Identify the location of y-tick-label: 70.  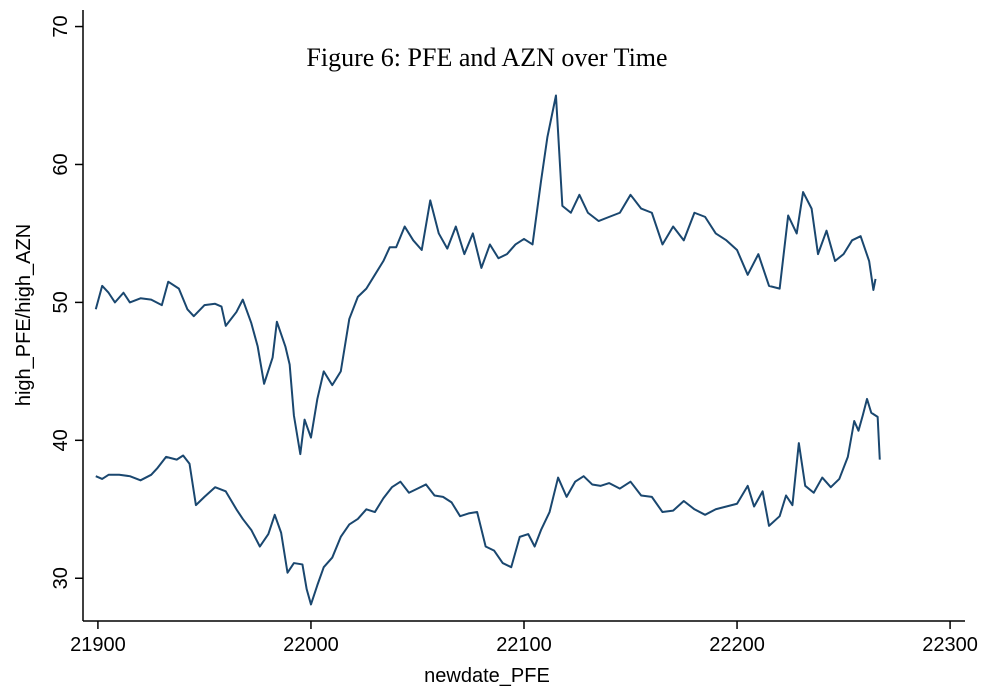
(61, 26).